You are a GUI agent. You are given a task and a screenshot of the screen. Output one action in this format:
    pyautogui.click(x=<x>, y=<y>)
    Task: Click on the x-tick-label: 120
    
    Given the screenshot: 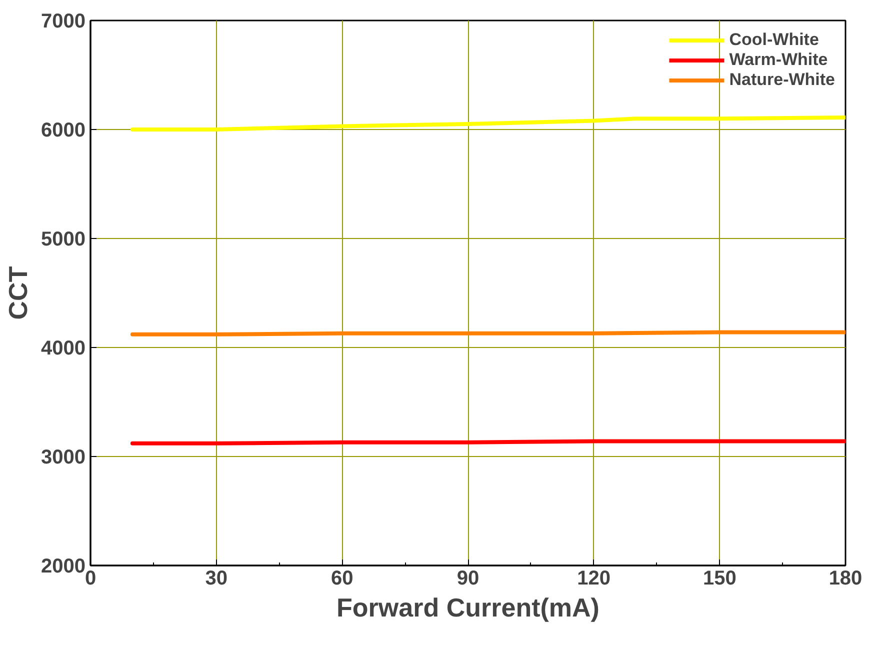 What is the action you would take?
    pyautogui.click(x=594, y=579)
    